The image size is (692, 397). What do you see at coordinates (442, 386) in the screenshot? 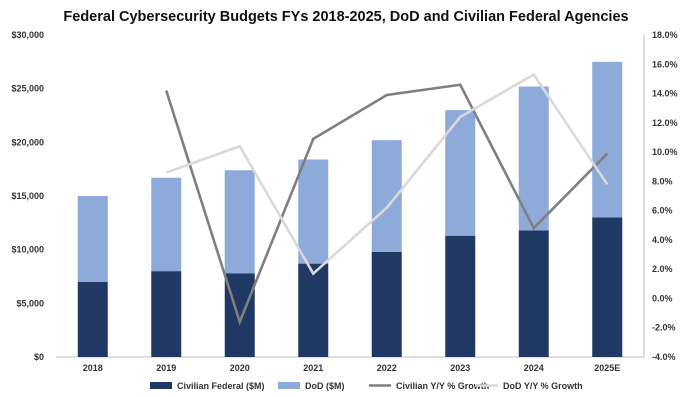
I see `legend-label: Civilian Y/Y % Growth` at bounding box center [442, 386].